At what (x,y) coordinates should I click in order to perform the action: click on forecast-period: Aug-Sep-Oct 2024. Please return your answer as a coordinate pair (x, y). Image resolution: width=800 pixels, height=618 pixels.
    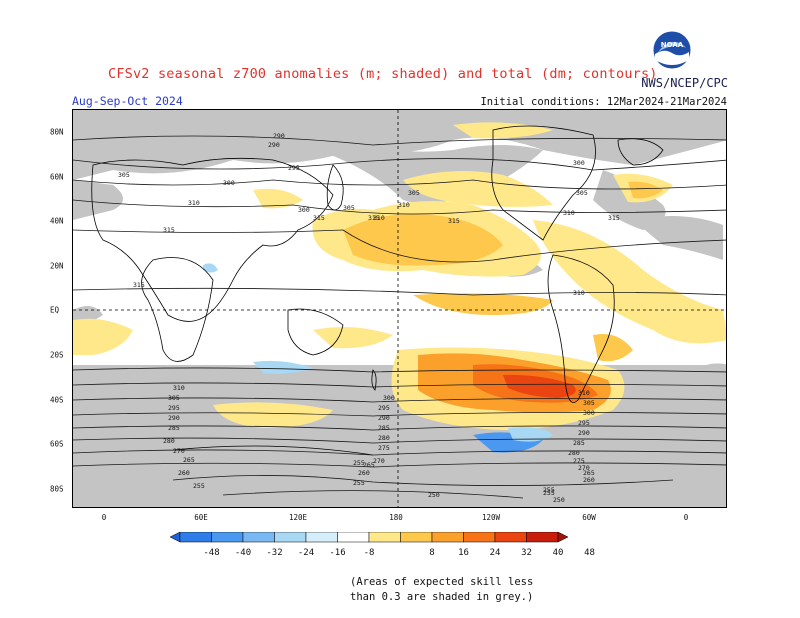
    Looking at the image, I should click on (127, 101).